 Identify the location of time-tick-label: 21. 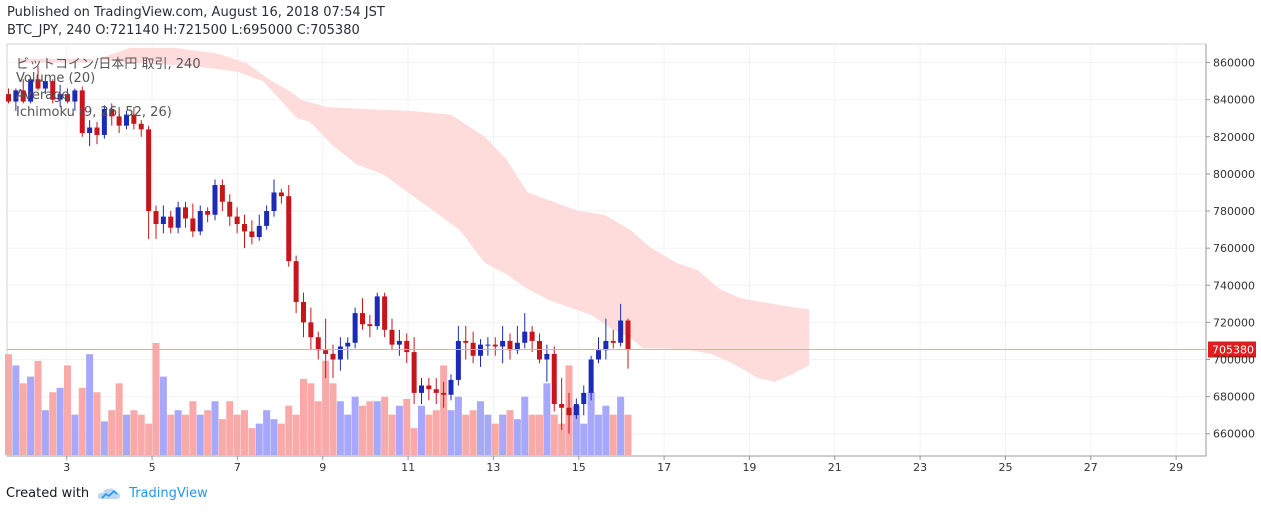
(835, 467).